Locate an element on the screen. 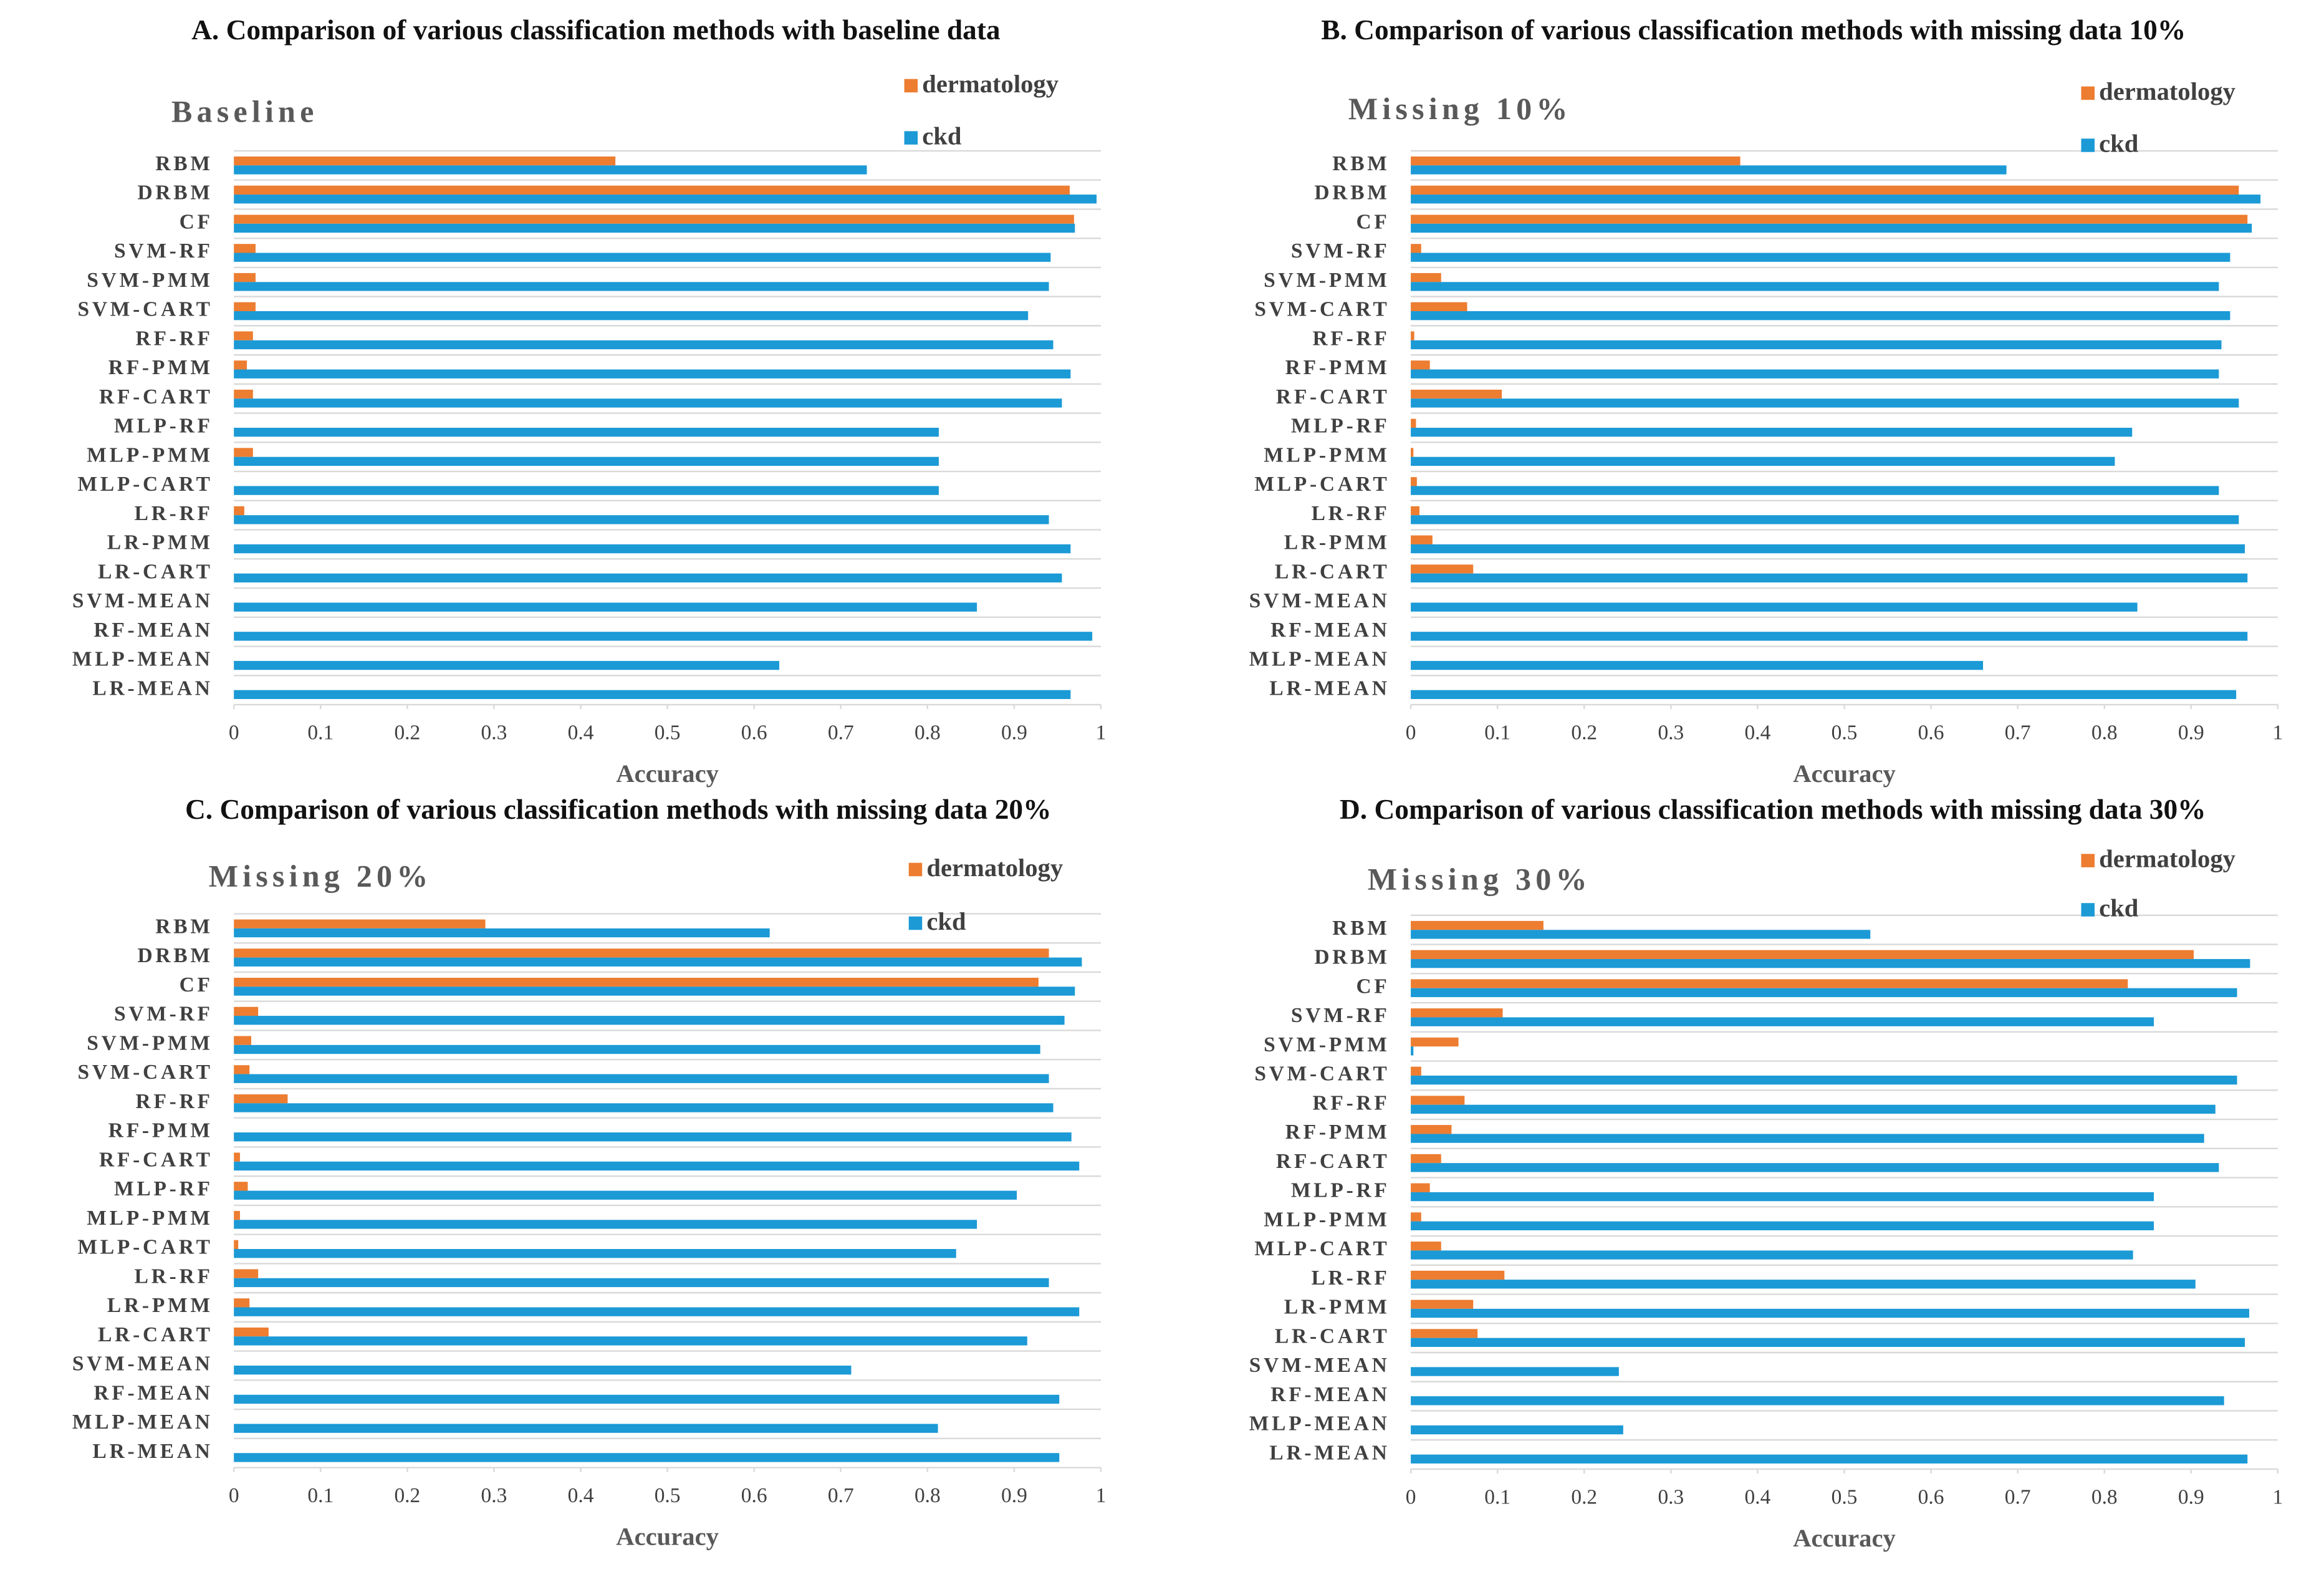  legend-label: ckd is located at coordinates (2119, 144).